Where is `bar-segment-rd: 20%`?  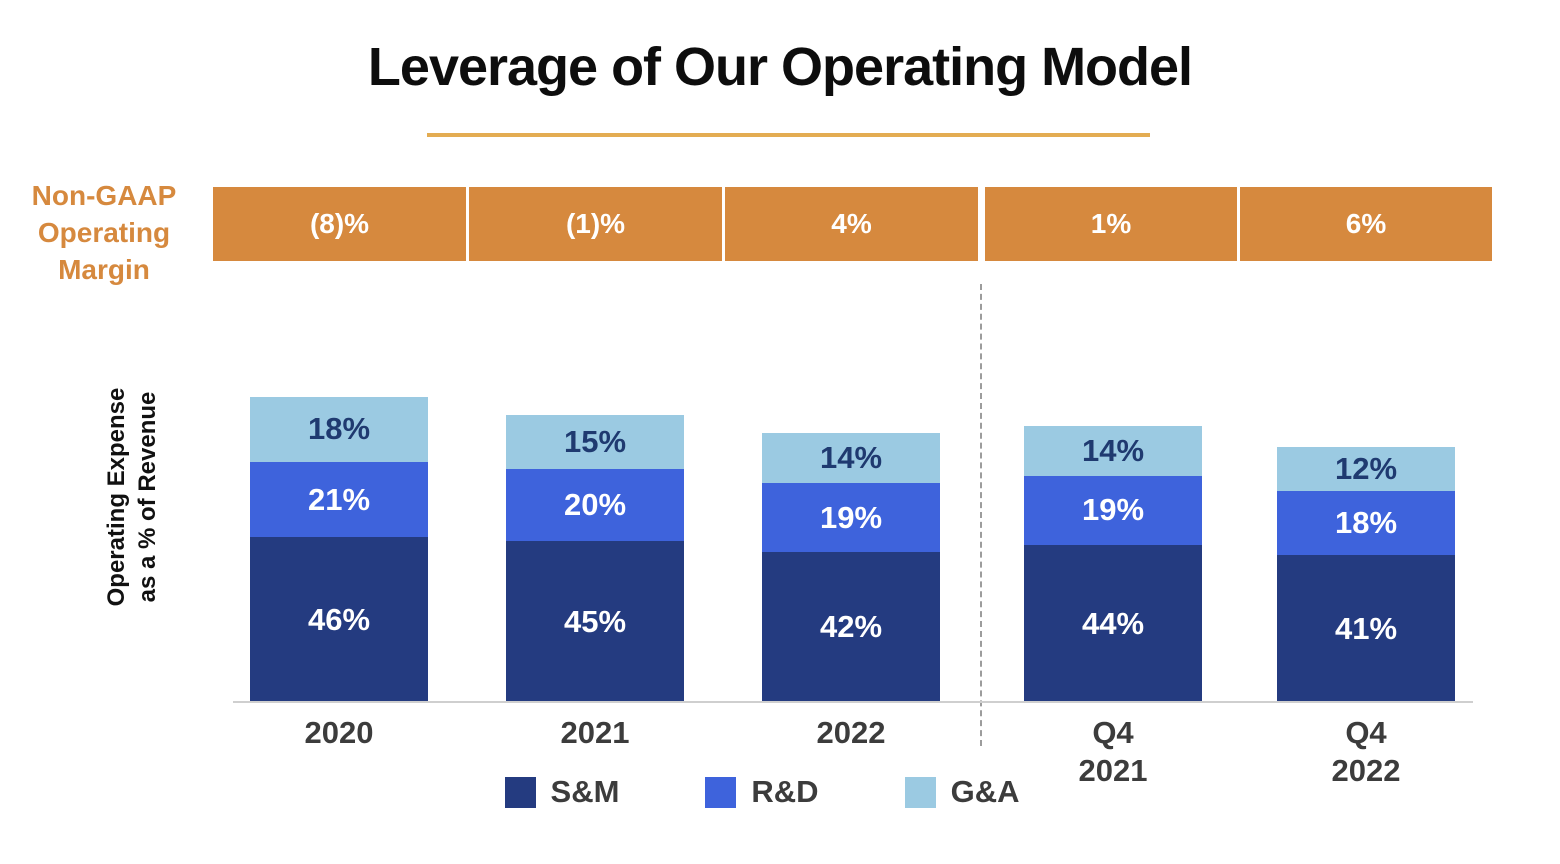 bar-segment-rd: 20% is located at coordinates (595, 505).